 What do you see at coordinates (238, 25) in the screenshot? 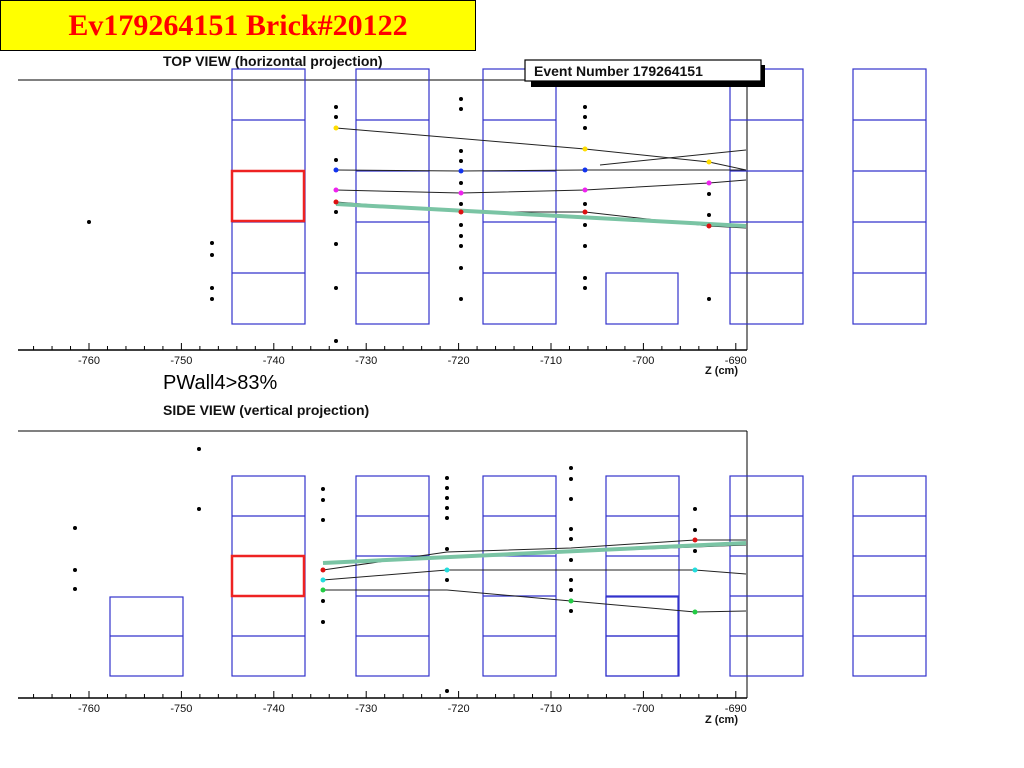
I see `slide-title: Ev179264151 Brick#20122` at bounding box center [238, 25].